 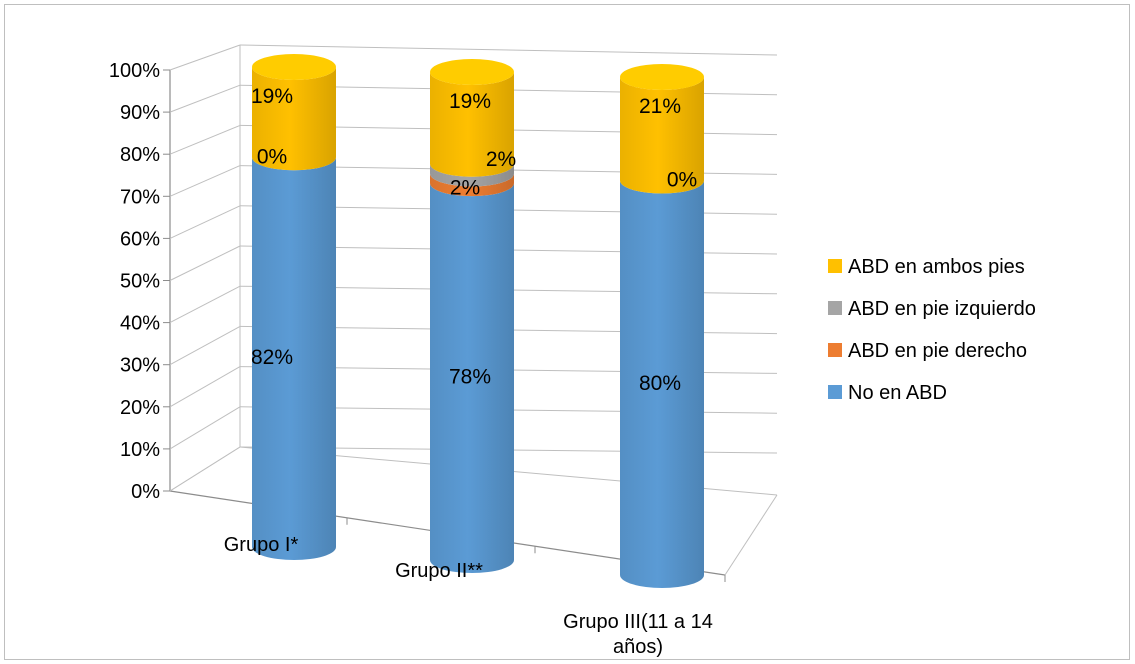 What do you see at coordinates (472, 316) in the screenshot?
I see `bar-grupo-ii` at bounding box center [472, 316].